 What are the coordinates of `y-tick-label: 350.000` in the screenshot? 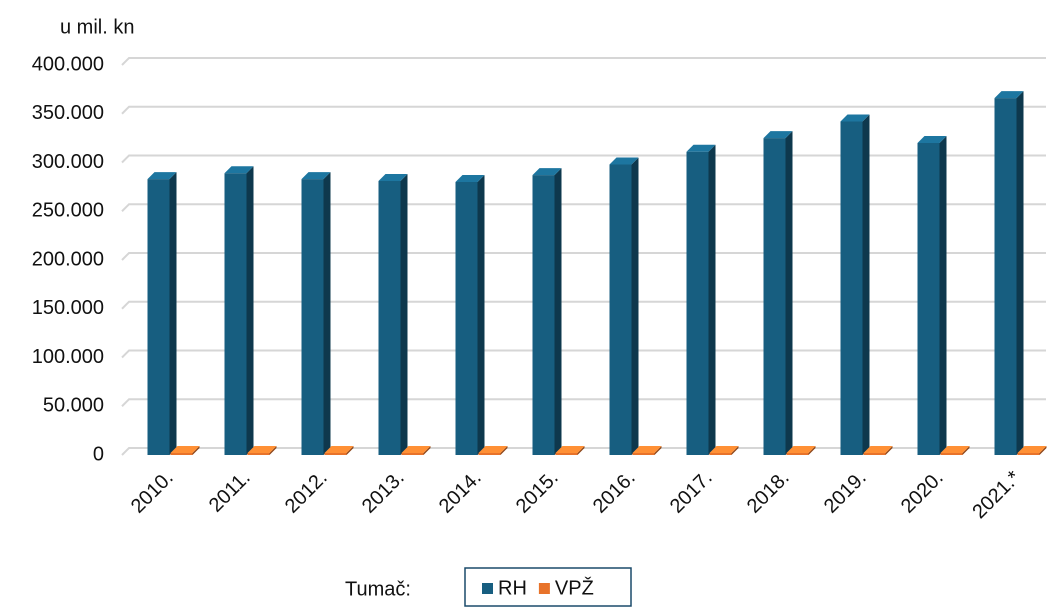 It's located at (68, 113).